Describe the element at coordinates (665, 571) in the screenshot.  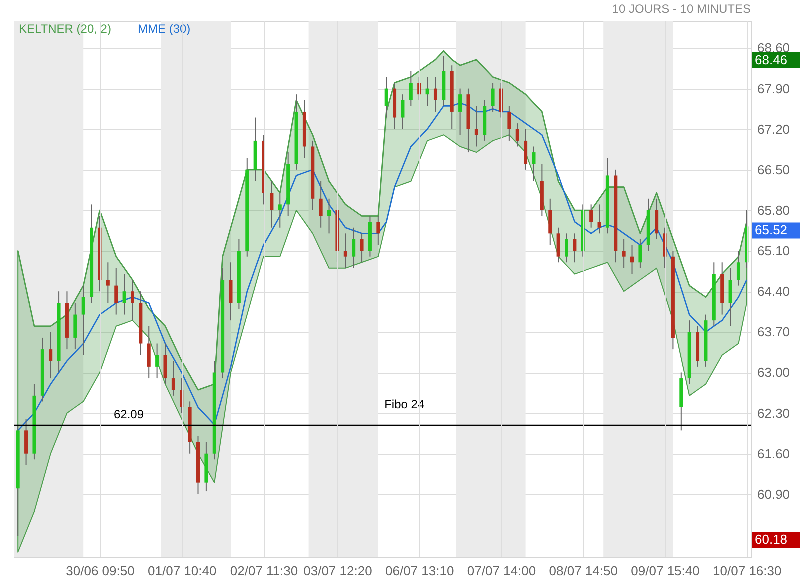
I see `x-tick-label: 09/07 15:40` at that location.